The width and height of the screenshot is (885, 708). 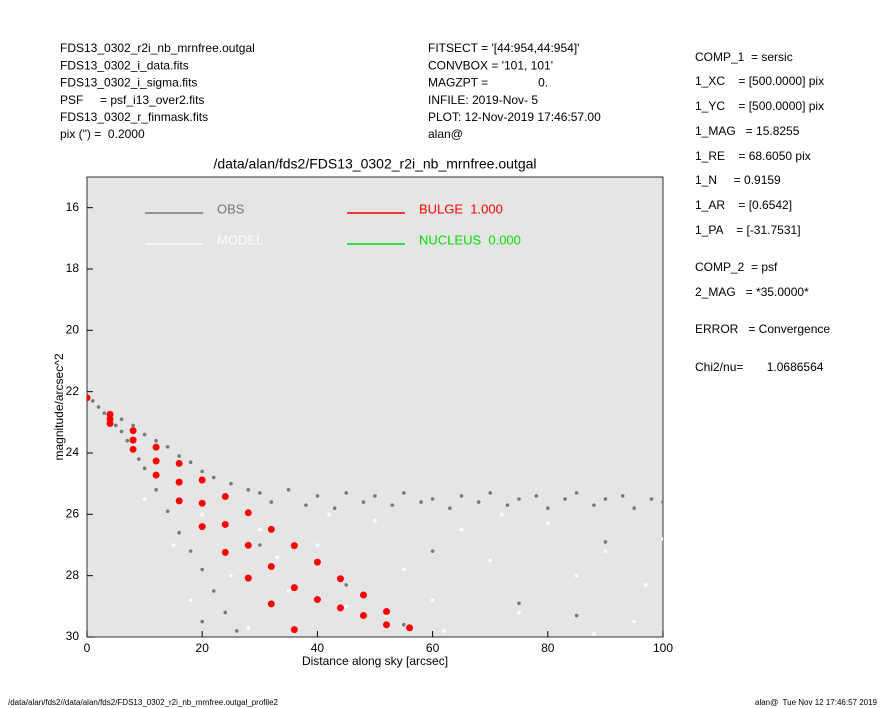 I want to click on header-middle-line: MAGZPT = 0., so click(x=488, y=83).